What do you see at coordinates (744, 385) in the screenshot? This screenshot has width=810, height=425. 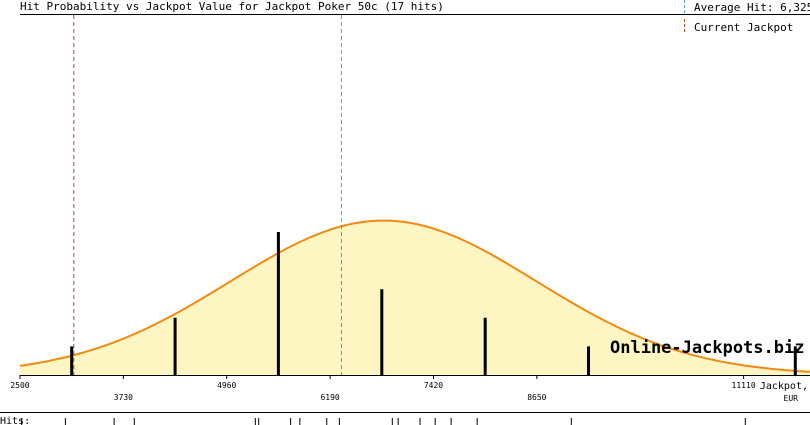 I see `x-tick-label-6: 11110` at bounding box center [744, 385].